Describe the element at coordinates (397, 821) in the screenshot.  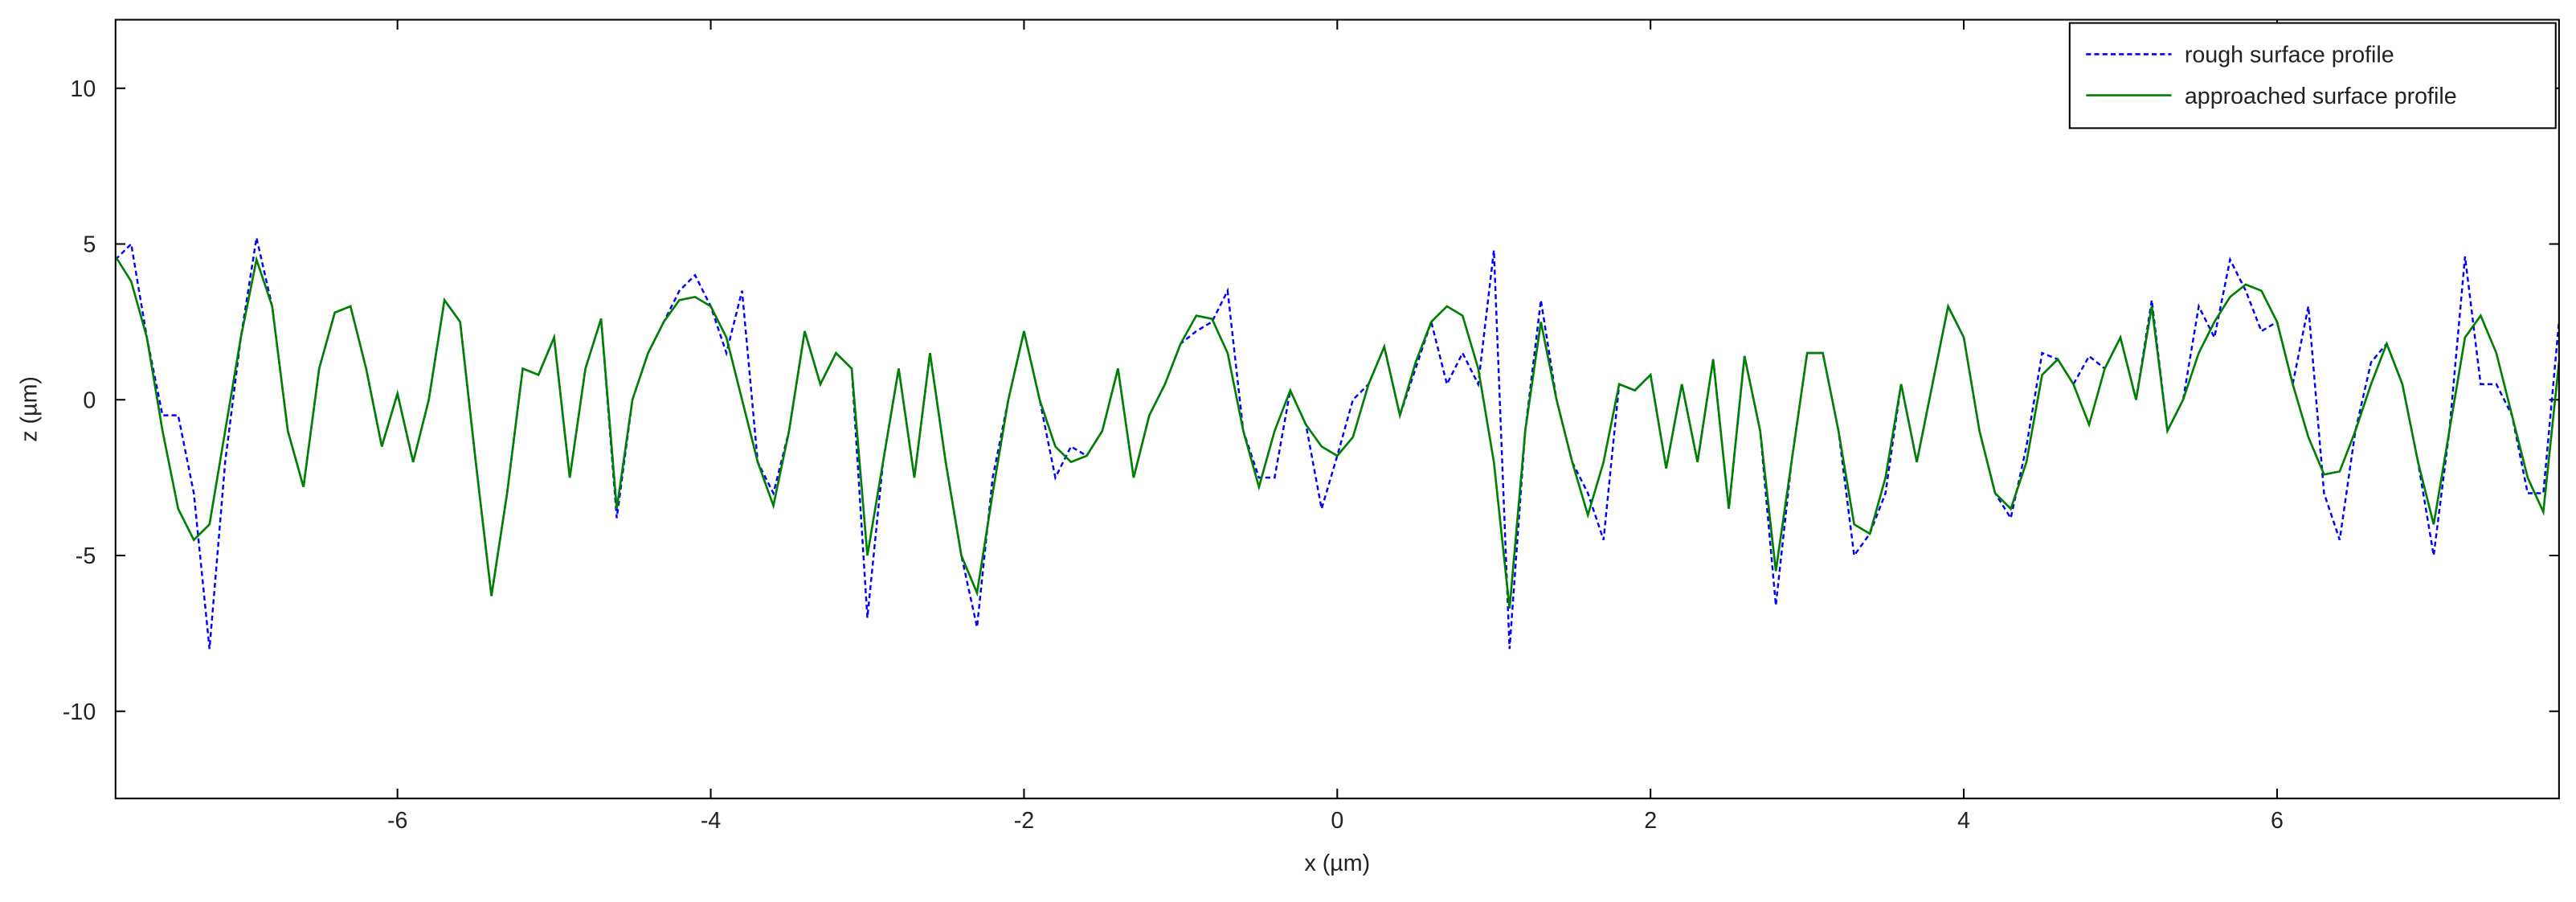
I see `x-tick-label: -6` at that location.